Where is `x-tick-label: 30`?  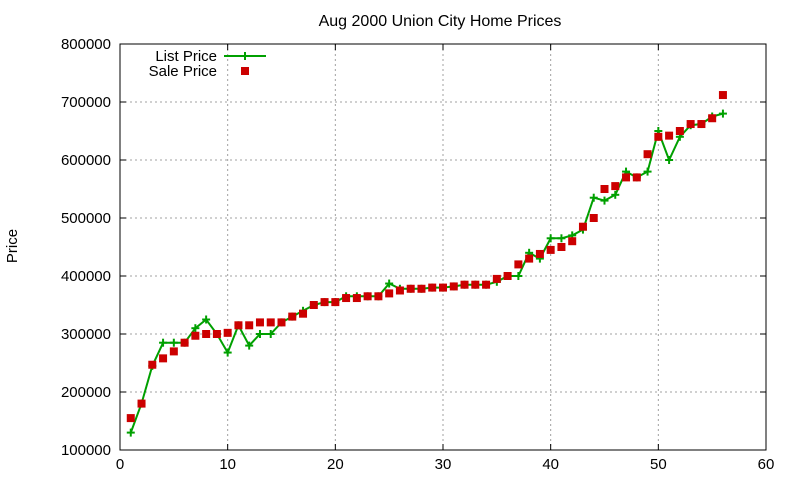 x-tick-label: 30 is located at coordinates (443, 464).